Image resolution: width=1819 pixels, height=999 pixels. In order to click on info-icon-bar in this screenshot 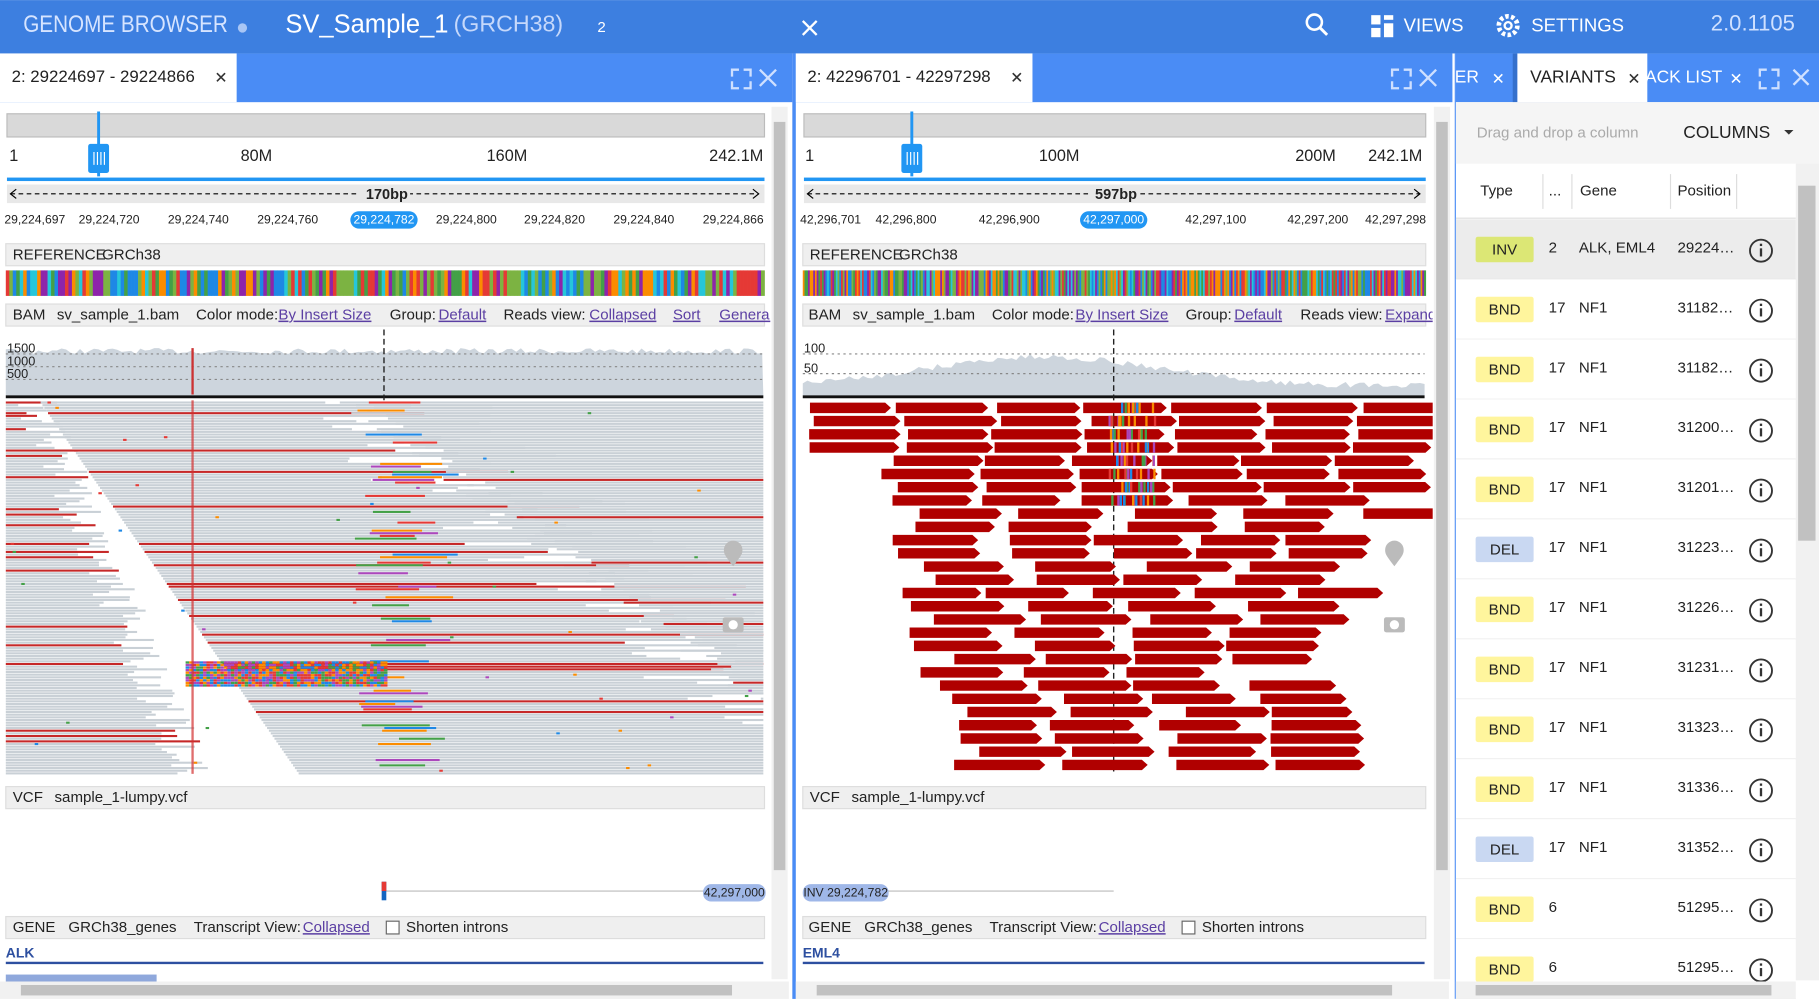, I will do `click(1761, 252)`.